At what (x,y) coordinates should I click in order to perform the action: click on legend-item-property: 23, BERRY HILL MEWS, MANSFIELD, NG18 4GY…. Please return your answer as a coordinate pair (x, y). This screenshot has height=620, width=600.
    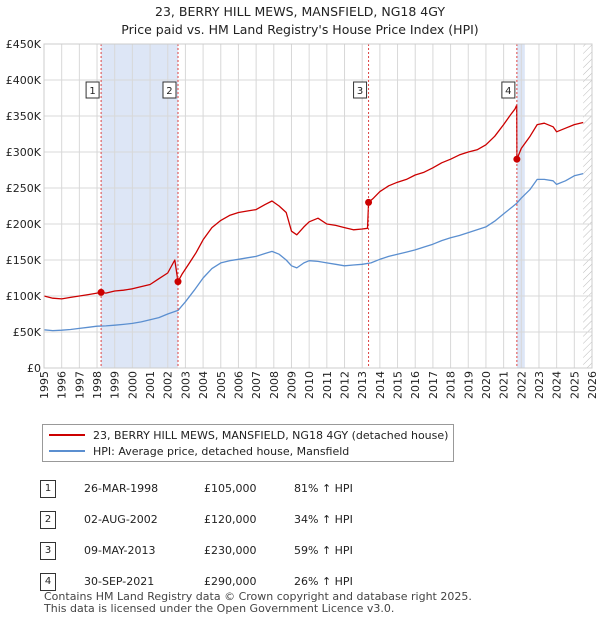
    Looking at the image, I should click on (248, 435).